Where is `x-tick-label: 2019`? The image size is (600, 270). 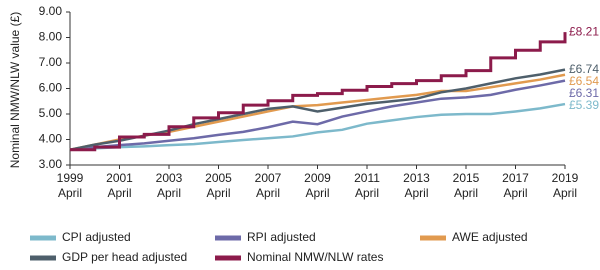
x-tick-label: 2019 is located at coordinates (565, 178).